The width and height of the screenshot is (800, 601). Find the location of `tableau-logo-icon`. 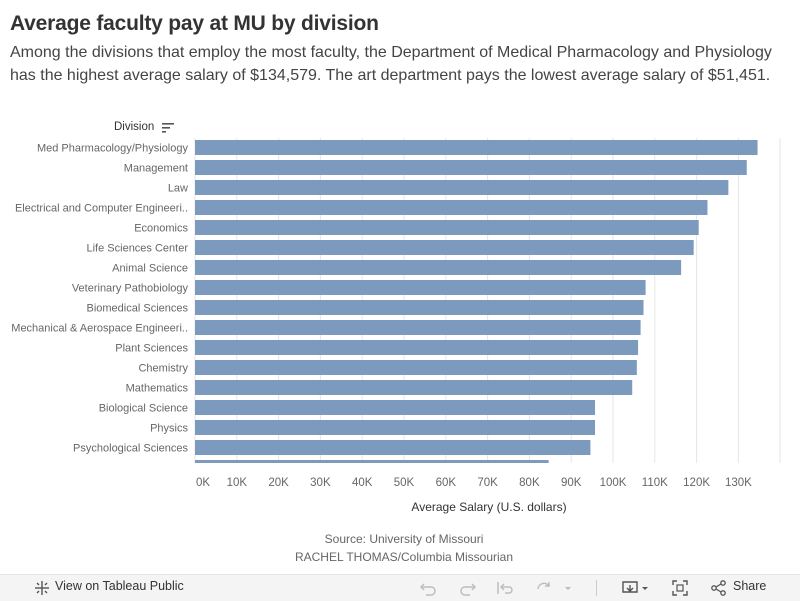

tableau-logo-icon is located at coordinates (42, 588).